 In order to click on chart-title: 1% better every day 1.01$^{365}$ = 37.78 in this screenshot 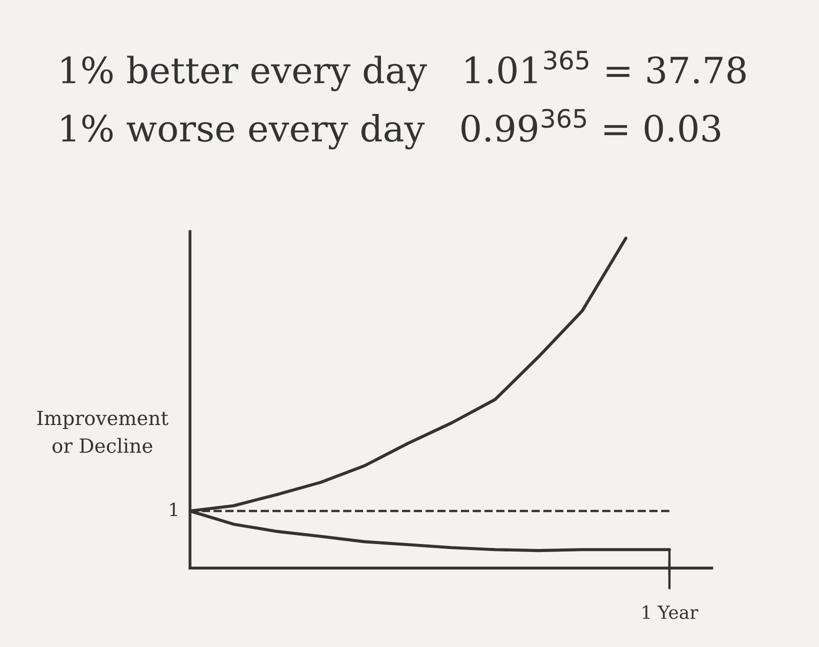, I will do `click(404, 71)`.